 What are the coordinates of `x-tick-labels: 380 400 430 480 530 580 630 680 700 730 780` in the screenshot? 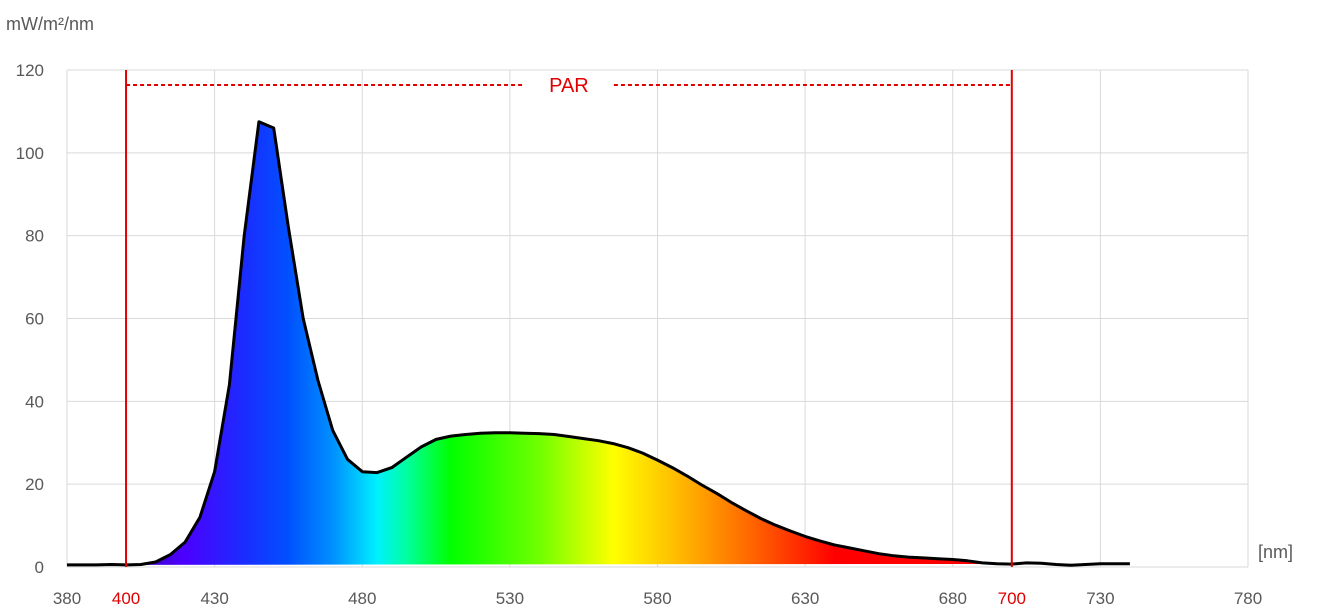 It's located at (657, 598).